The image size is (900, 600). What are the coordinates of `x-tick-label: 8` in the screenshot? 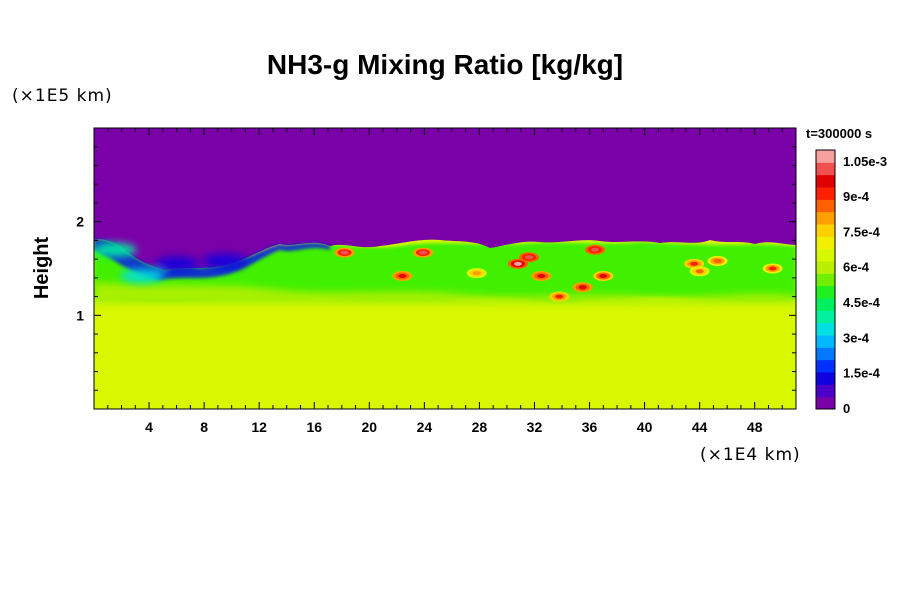 It's located at (204, 427).